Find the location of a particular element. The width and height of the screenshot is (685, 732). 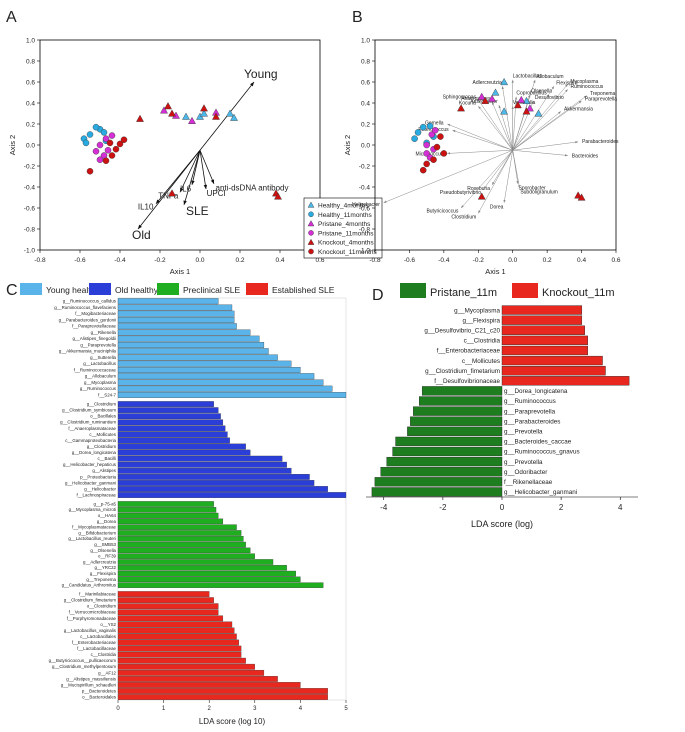

bar-label: f__Lactobacillaceae is located at coordinates (96, 648).